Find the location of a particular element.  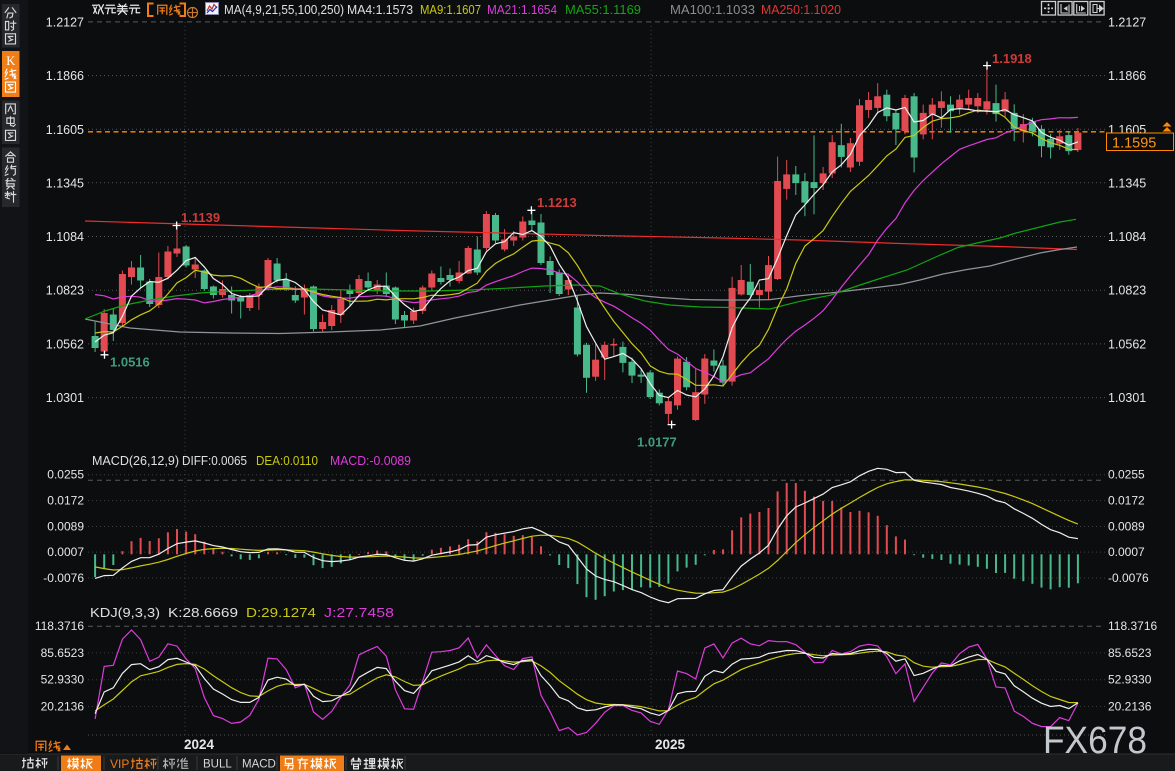

svg-text: 1.1595 is located at coordinates (1134, 144).